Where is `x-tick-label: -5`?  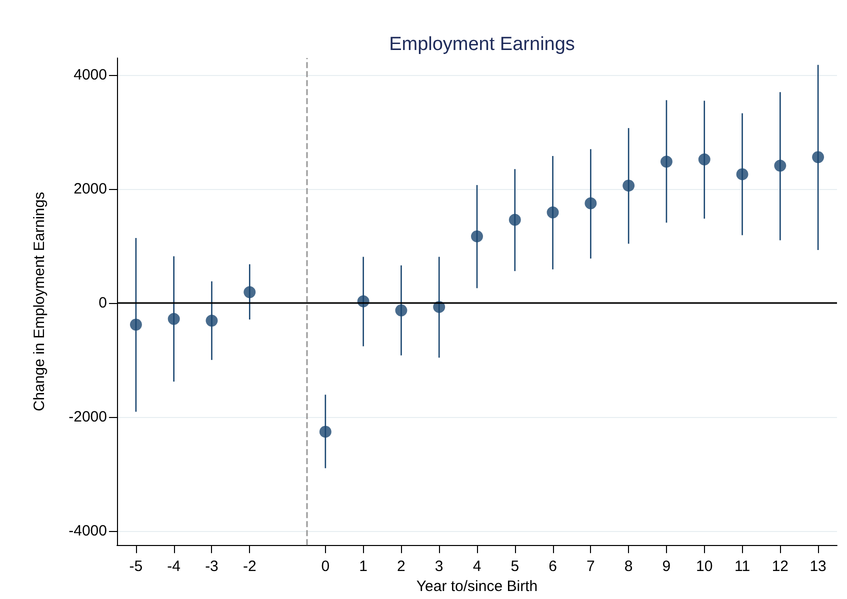 x-tick-label: -5 is located at coordinates (136, 567).